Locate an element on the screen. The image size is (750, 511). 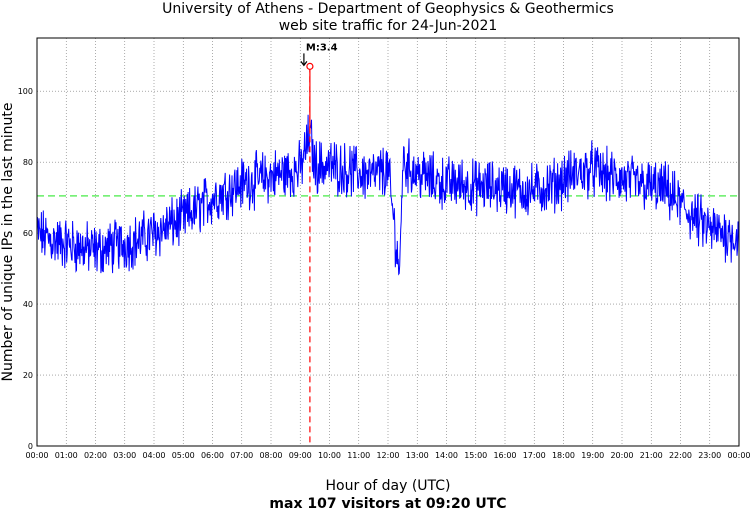
x-tick-label: 03:00 is located at coordinates (124, 455).